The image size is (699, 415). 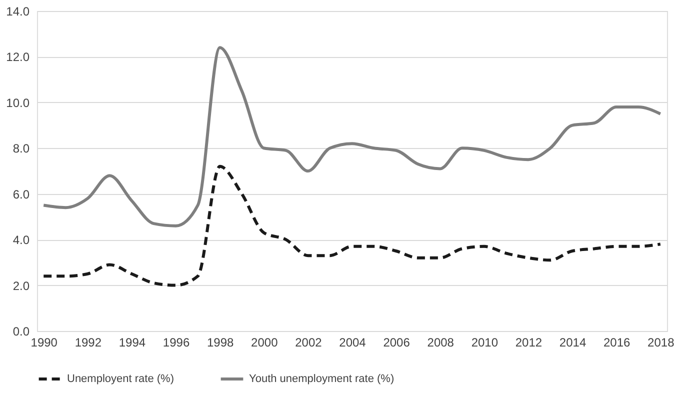 What do you see at coordinates (176, 343) in the screenshot?
I see `x-tick-label: 1996` at bounding box center [176, 343].